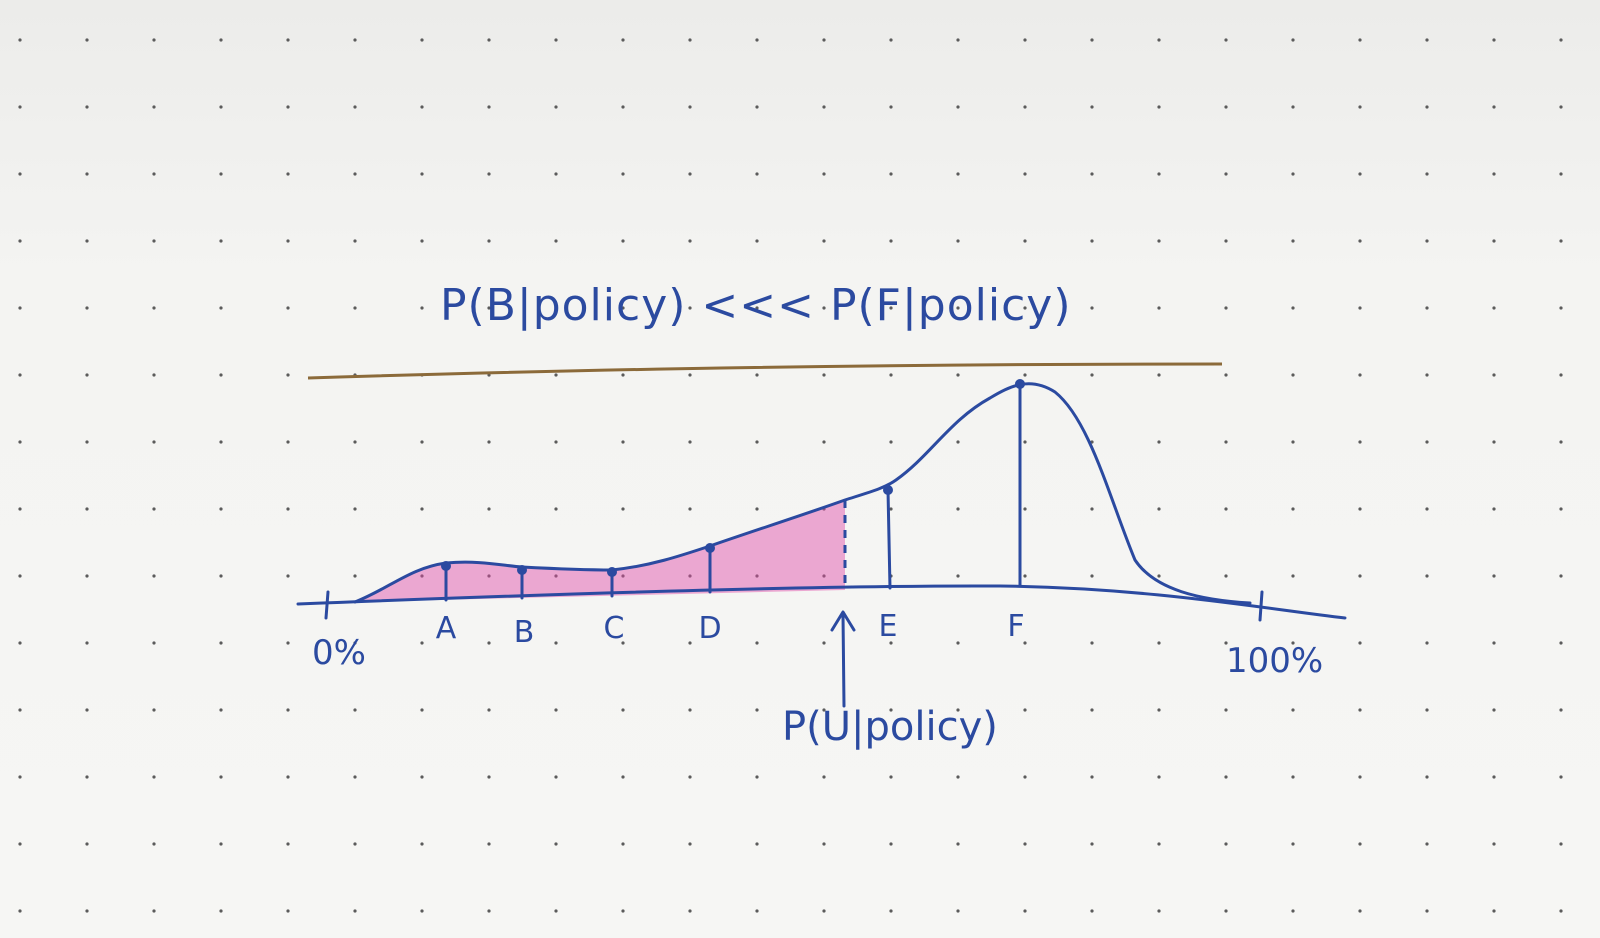 The height and width of the screenshot is (938, 1600). I want to click on density-curve, so click(802, 493).